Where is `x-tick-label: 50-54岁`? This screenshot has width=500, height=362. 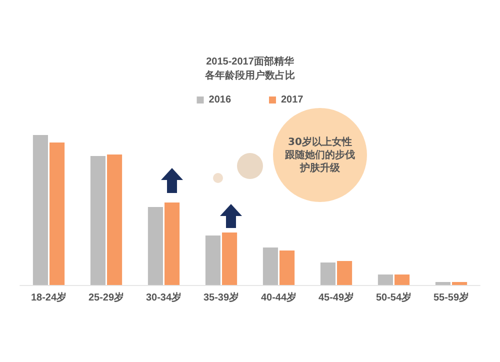
x-tick-label: 50-54岁 is located at coordinates (394, 298).